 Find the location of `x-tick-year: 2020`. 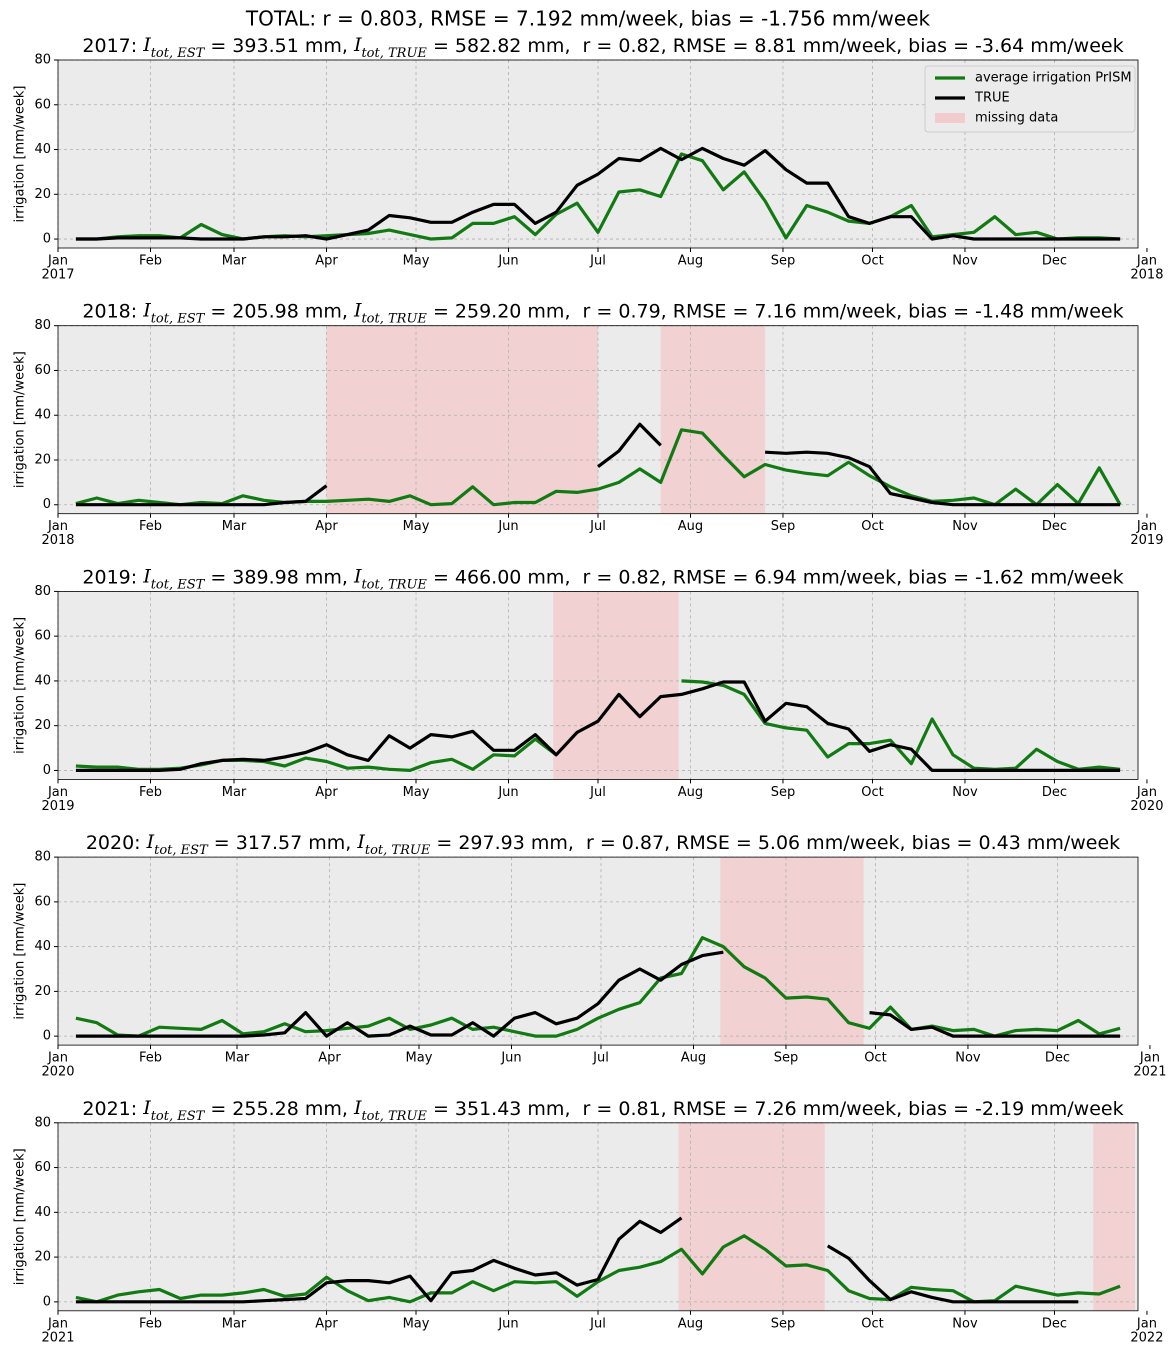

x-tick-year: 2020 is located at coordinates (1146, 806).